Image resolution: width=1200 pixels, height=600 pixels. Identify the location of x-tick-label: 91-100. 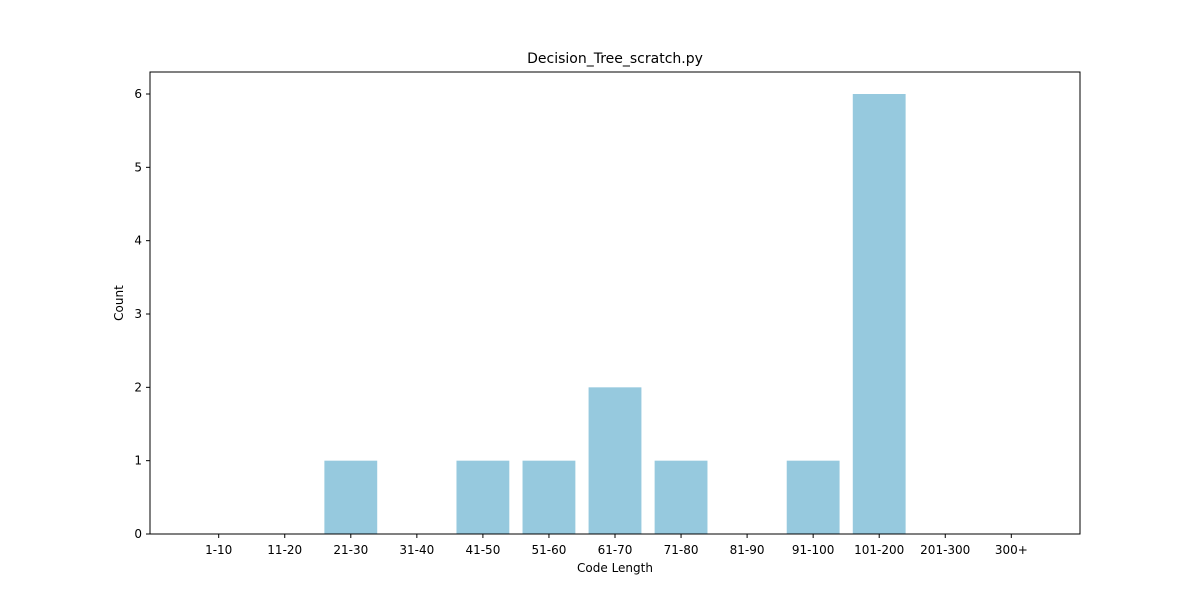
(813, 550).